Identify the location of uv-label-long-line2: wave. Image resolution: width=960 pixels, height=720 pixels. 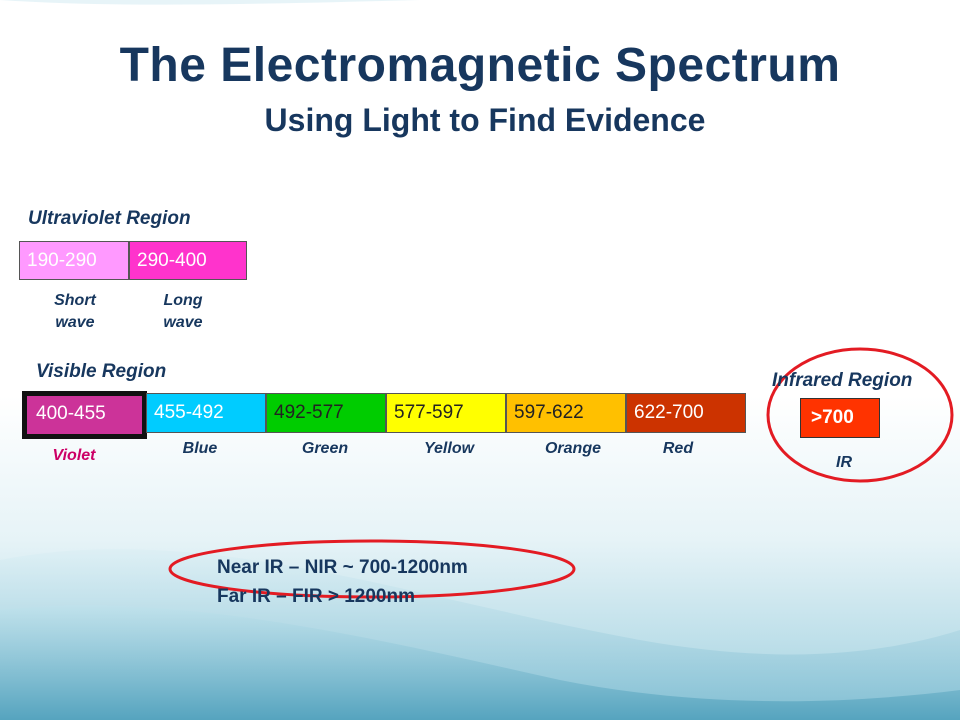
(183, 322).